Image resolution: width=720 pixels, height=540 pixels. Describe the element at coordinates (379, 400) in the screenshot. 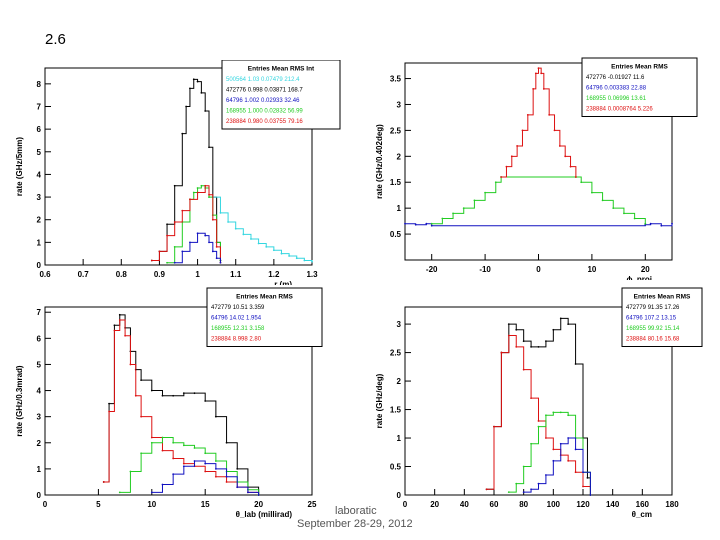

I see `y-axis-label: rate (GHz/deg)` at that location.